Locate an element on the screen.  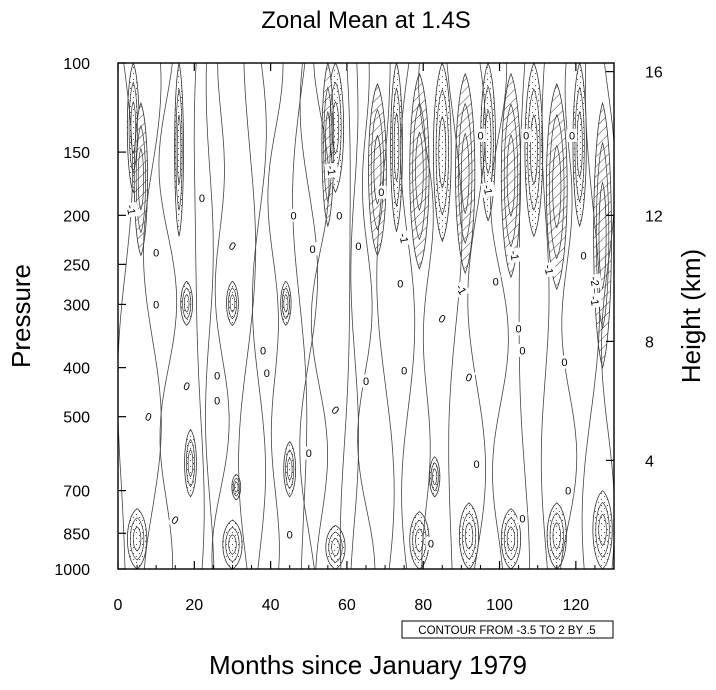
y-tick-label: 300 is located at coordinates (76, 305).